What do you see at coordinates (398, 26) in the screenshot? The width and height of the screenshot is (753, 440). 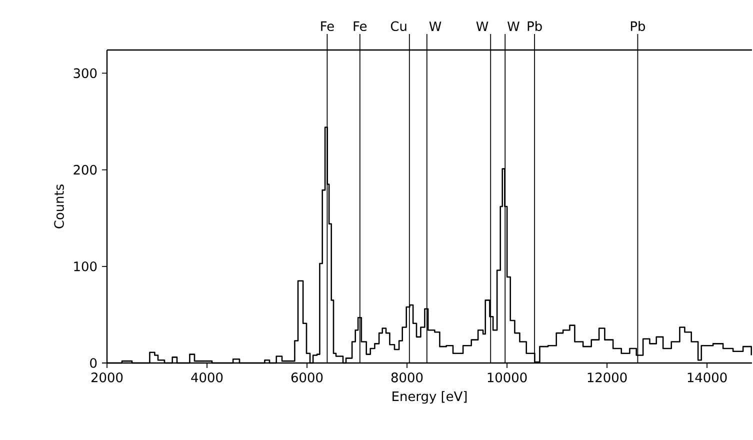 I see `ref-line-label: Cu` at bounding box center [398, 26].